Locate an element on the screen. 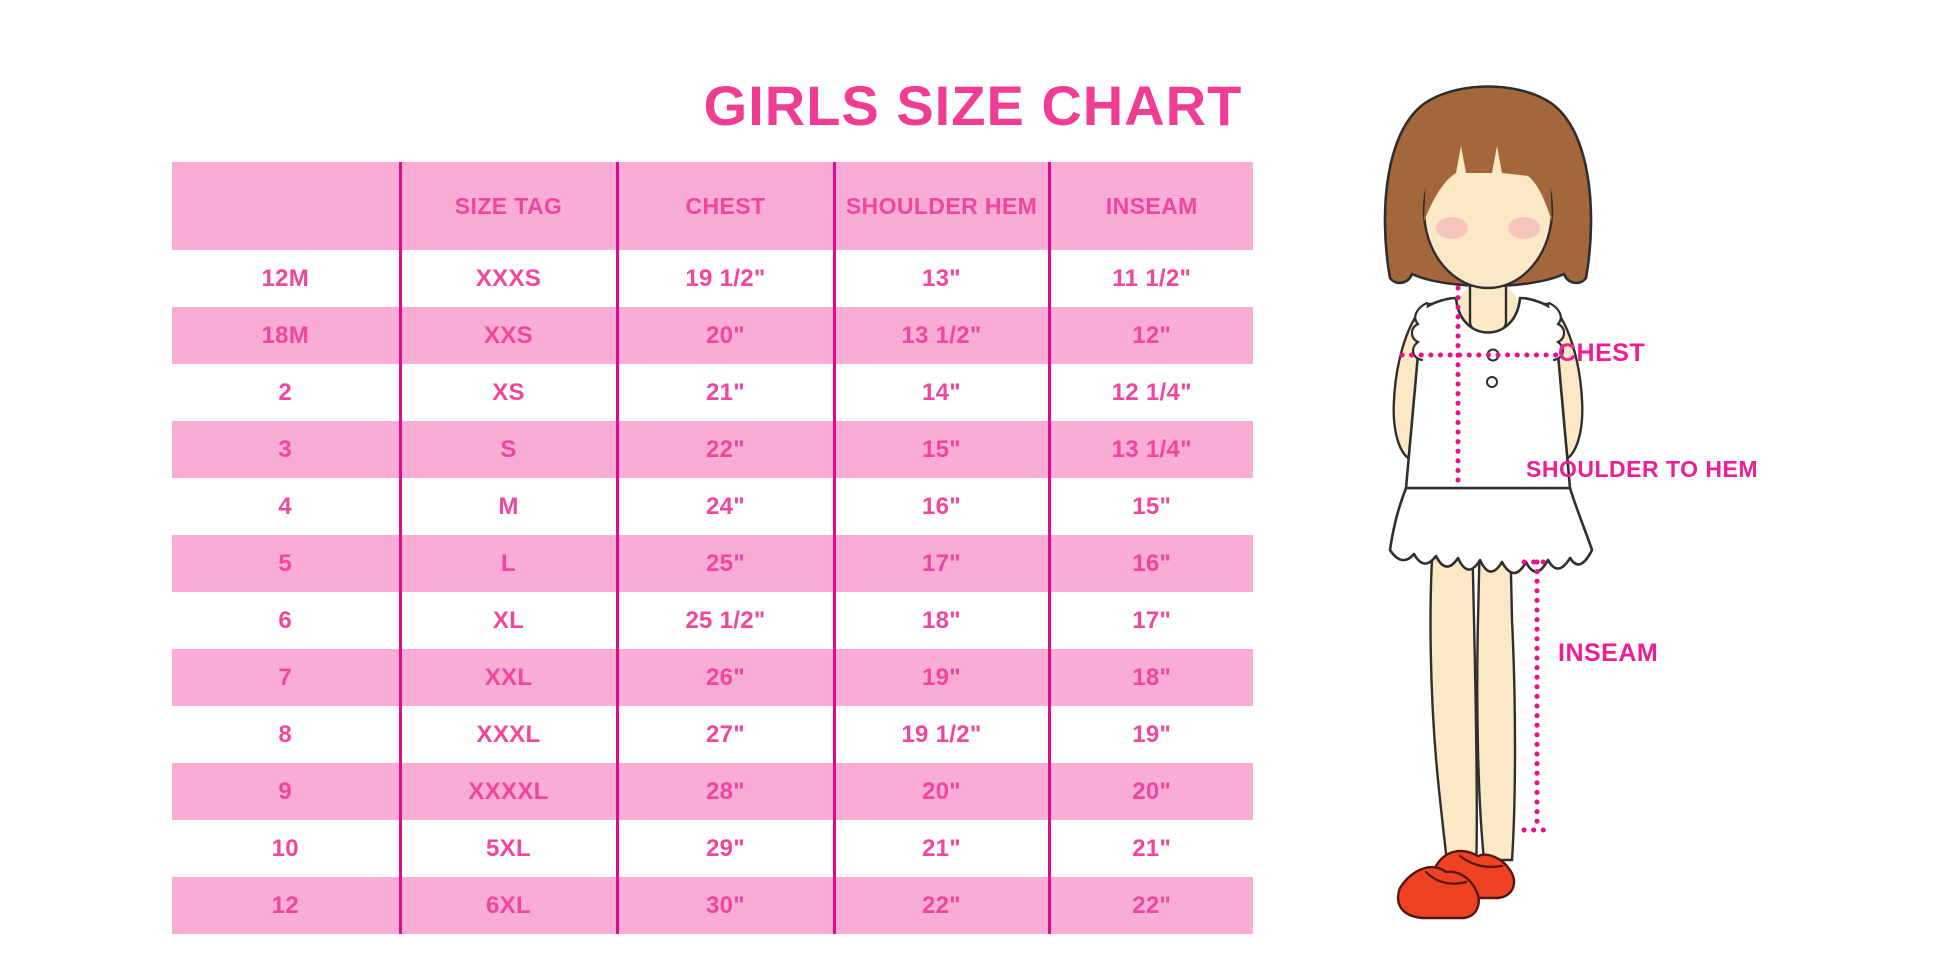  right-leg is located at coordinates (1496, 695).